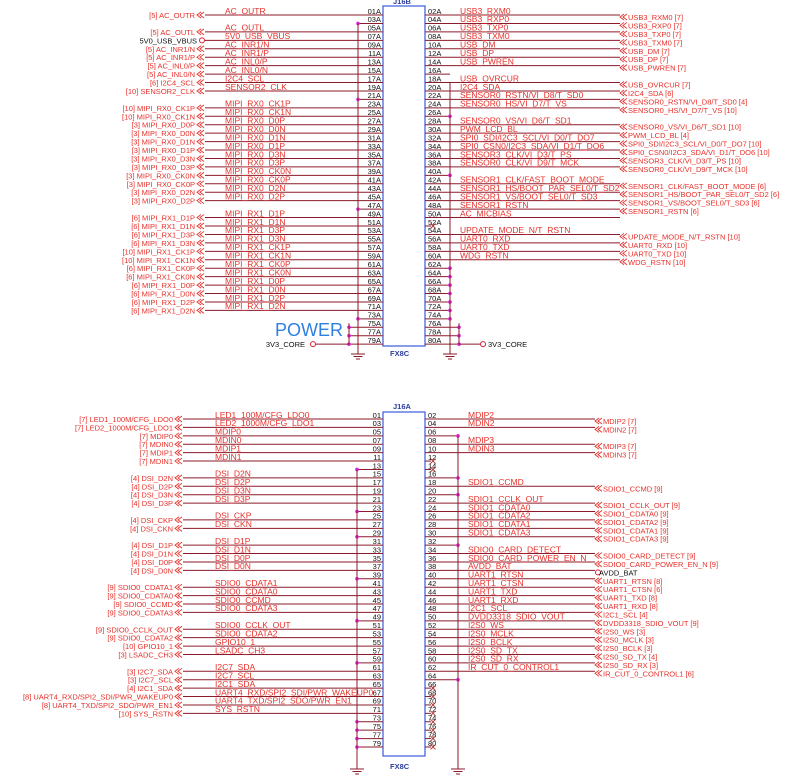 This screenshot has width=789, height=777. I want to click on pin-number: 42, so click(432, 583).